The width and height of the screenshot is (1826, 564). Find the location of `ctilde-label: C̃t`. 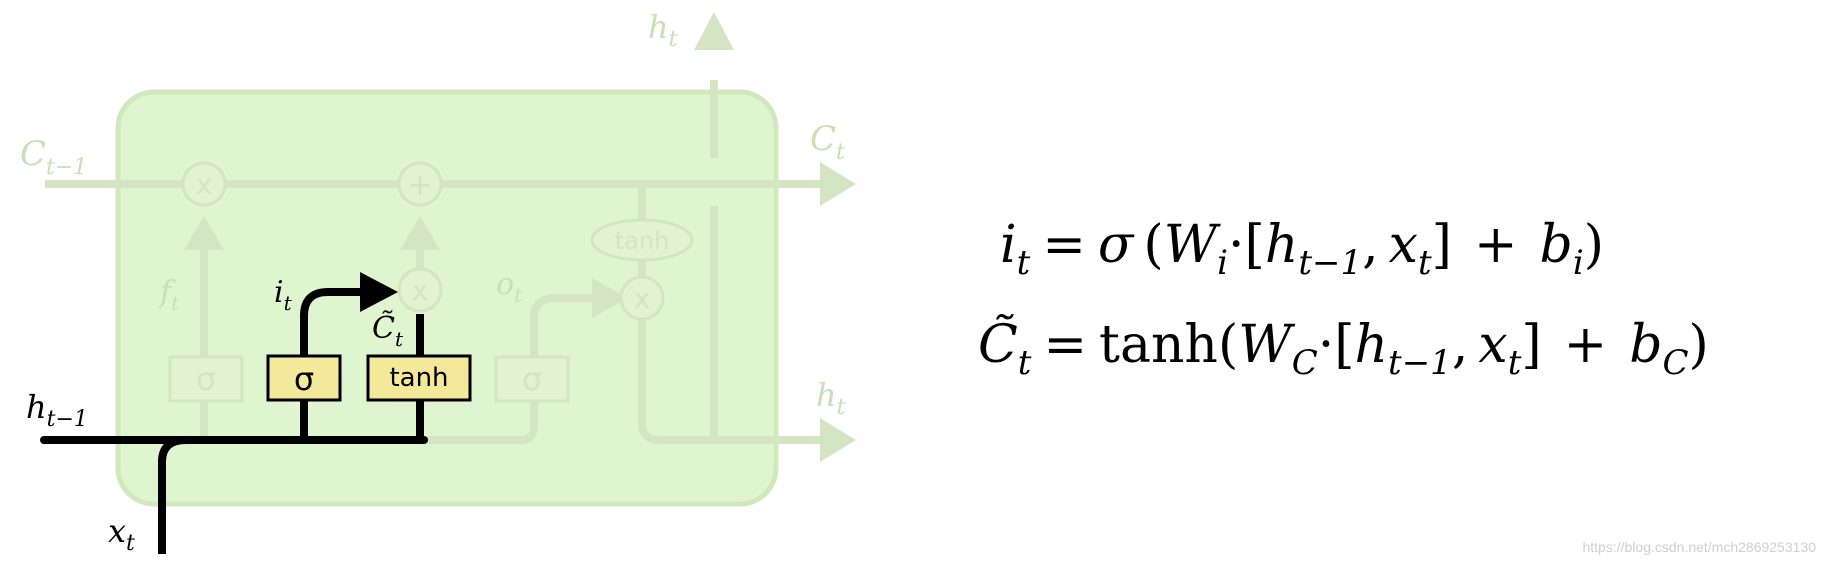

ctilde-label: C̃t is located at coordinates (388, 331).